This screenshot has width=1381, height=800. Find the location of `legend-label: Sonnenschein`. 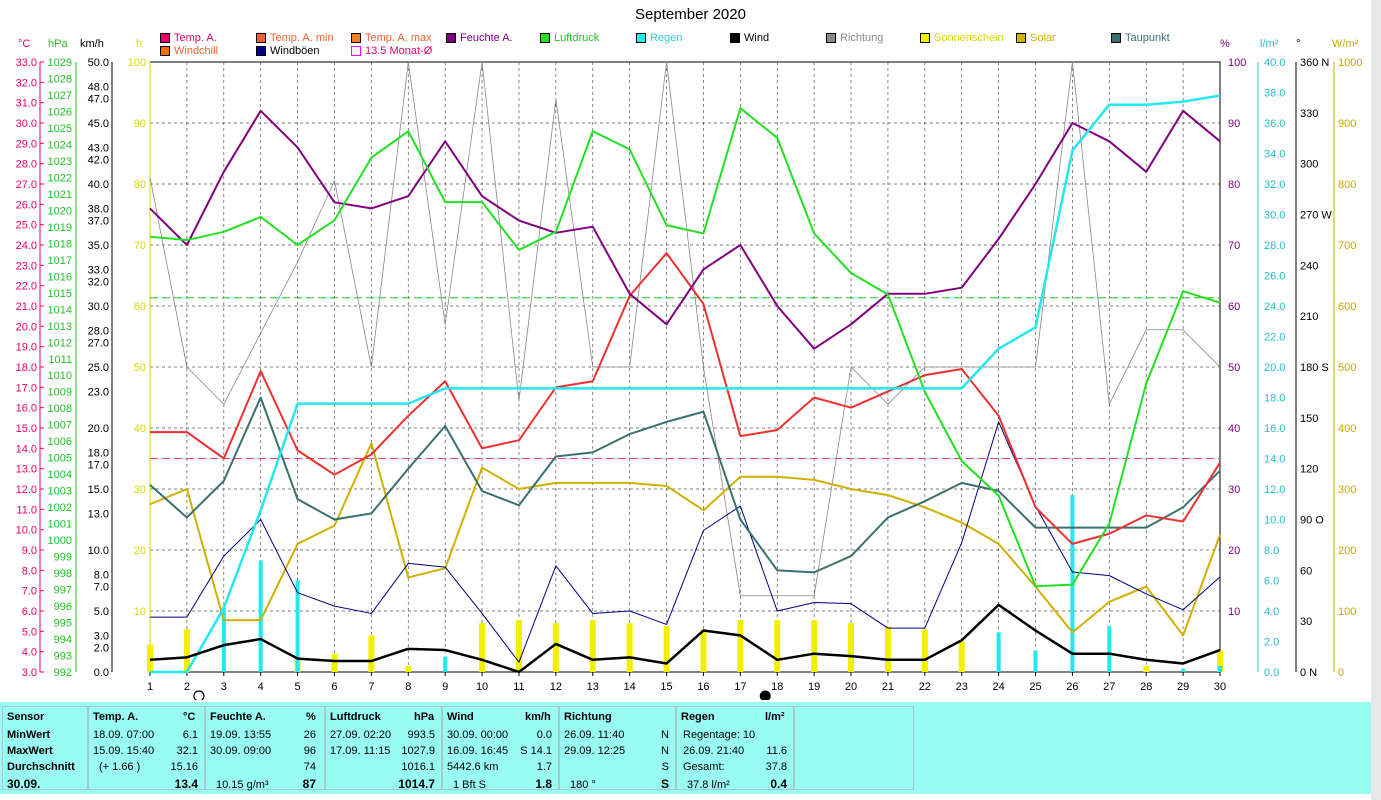

legend-label: Sonnenschein is located at coordinates (969, 38).